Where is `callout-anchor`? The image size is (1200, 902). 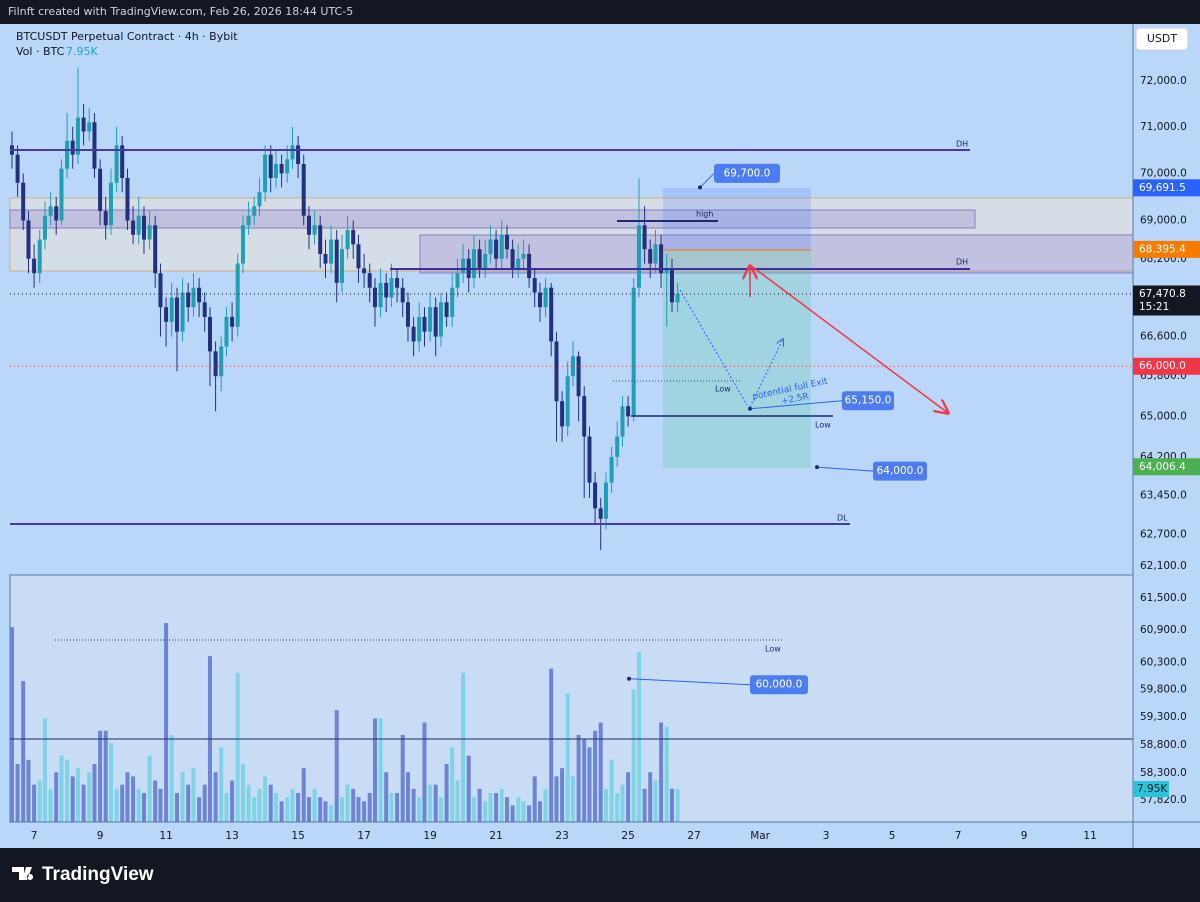
callout-anchor is located at coordinates (700, 187).